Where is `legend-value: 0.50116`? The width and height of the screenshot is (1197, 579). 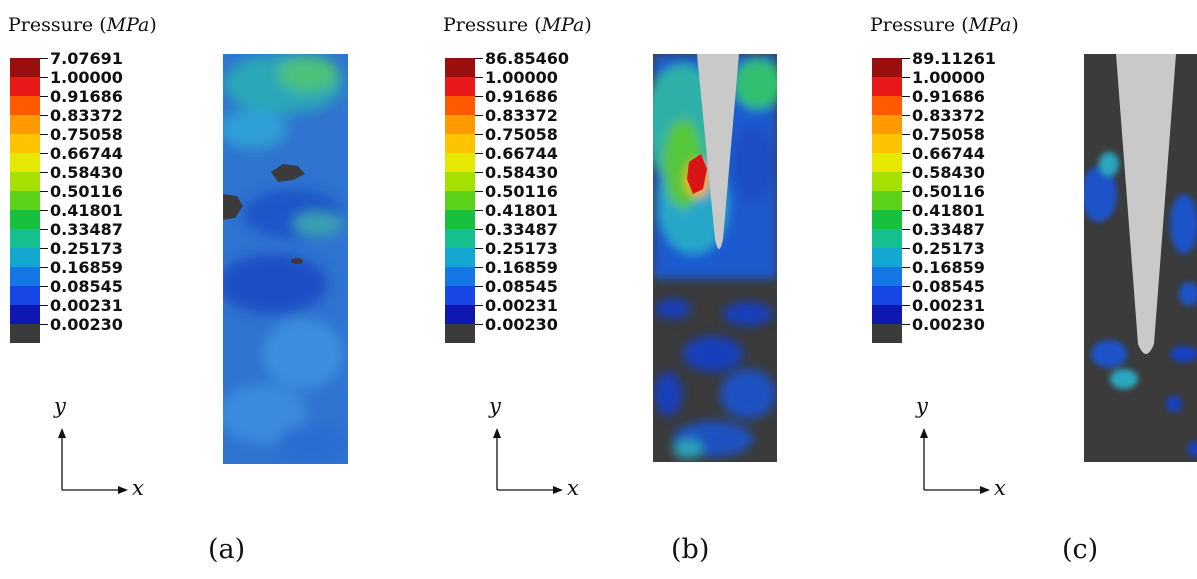 legend-value: 0.50116 is located at coordinates (948, 191).